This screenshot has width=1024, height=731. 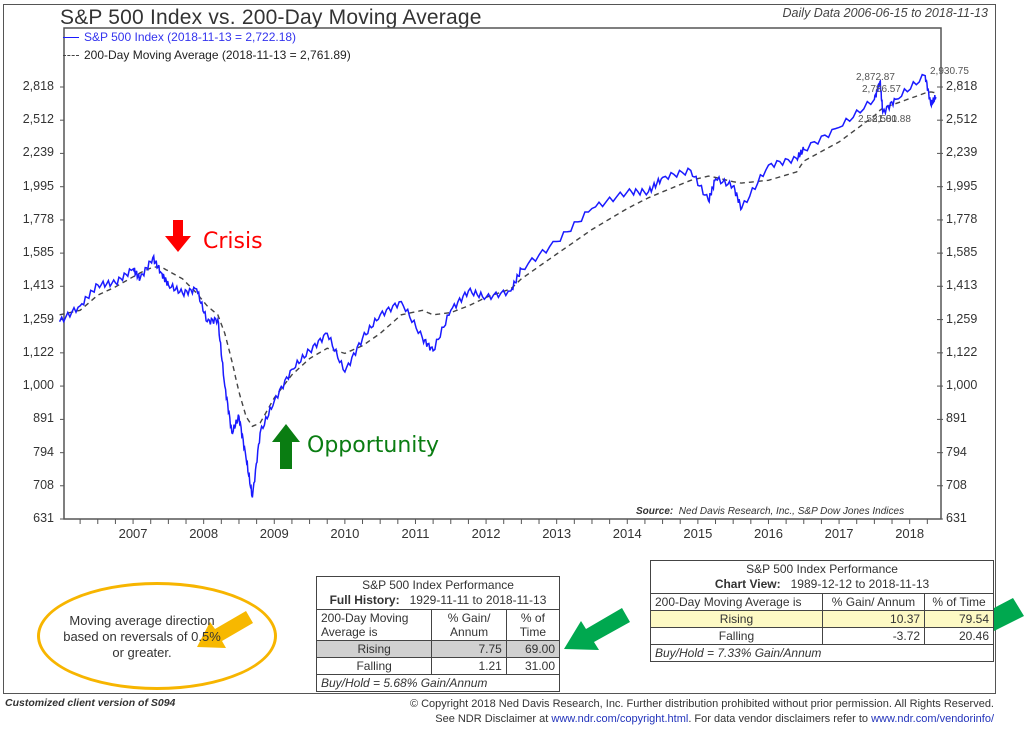 What do you see at coordinates (949, 71) in the screenshot?
I see `value-label: 2,930.75` at bounding box center [949, 71].